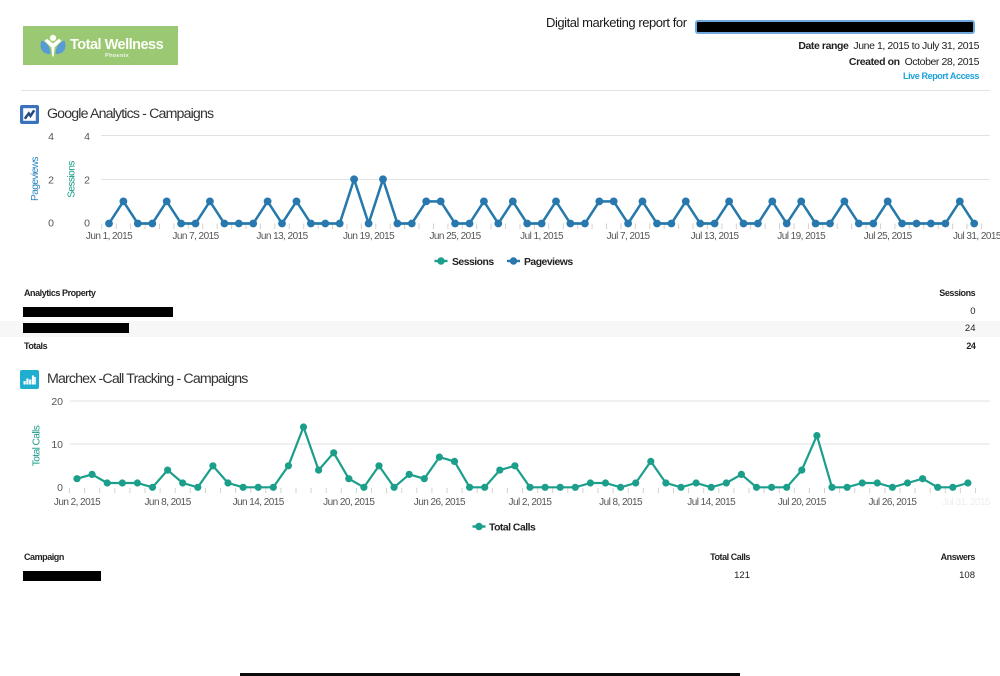 The width and height of the screenshot is (1000, 676). I want to click on svg-text: Jun 25, 2015, so click(455, 236).